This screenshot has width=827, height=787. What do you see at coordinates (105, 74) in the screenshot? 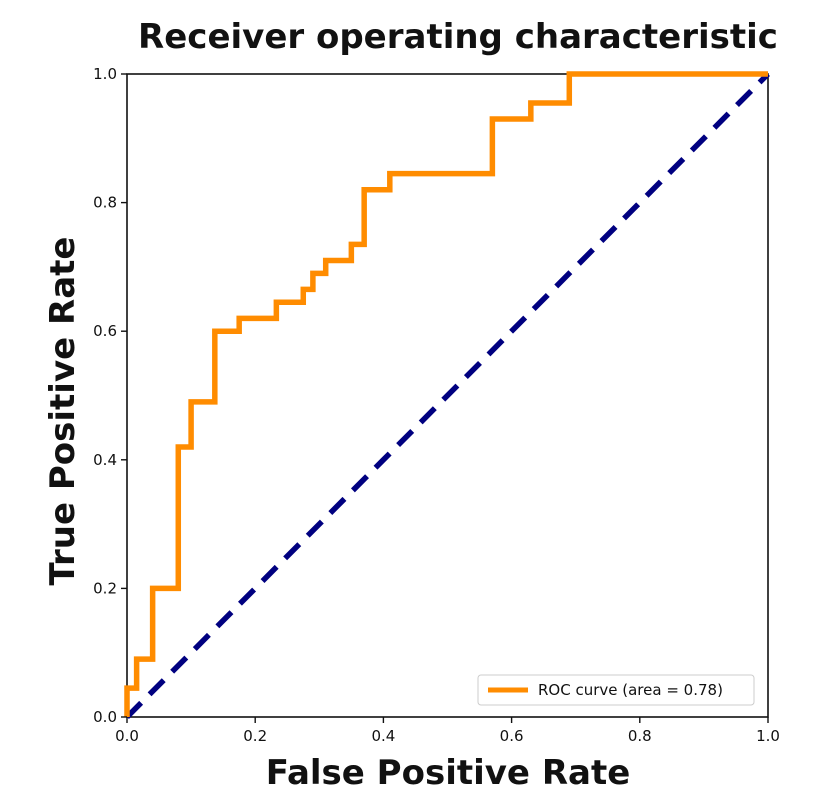
I see `y-tick-label: 1.0` at bounding box center [105, 74].